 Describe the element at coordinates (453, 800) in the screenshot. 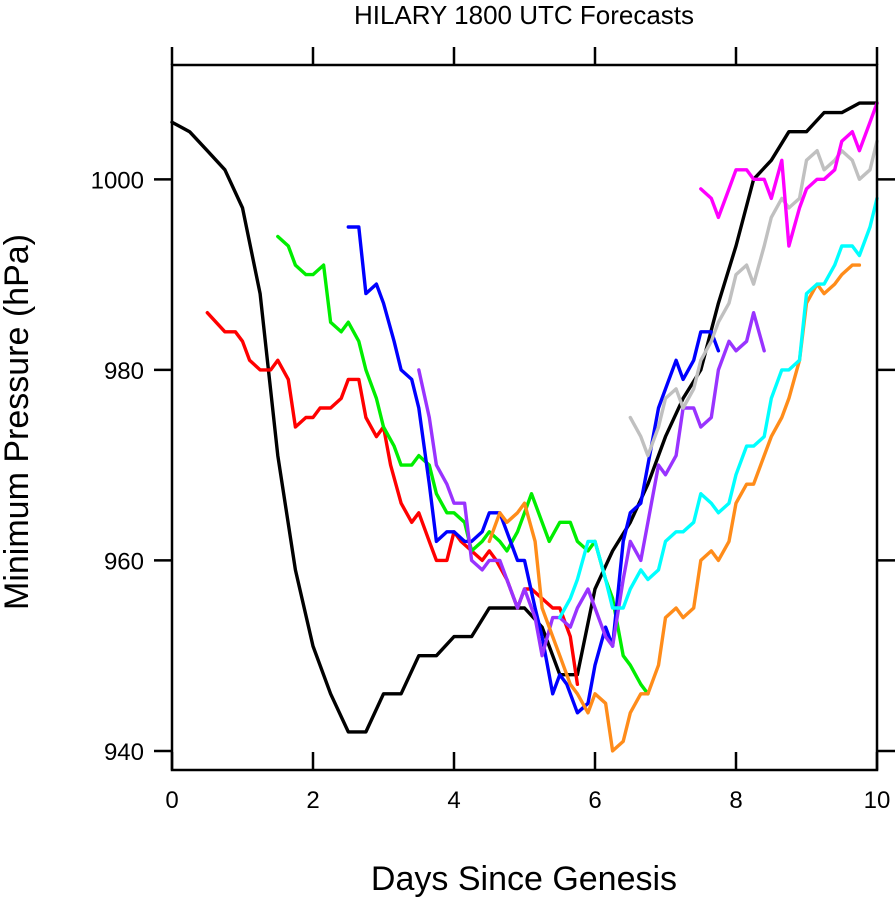

I see `x-tick-label: 4` at that location.